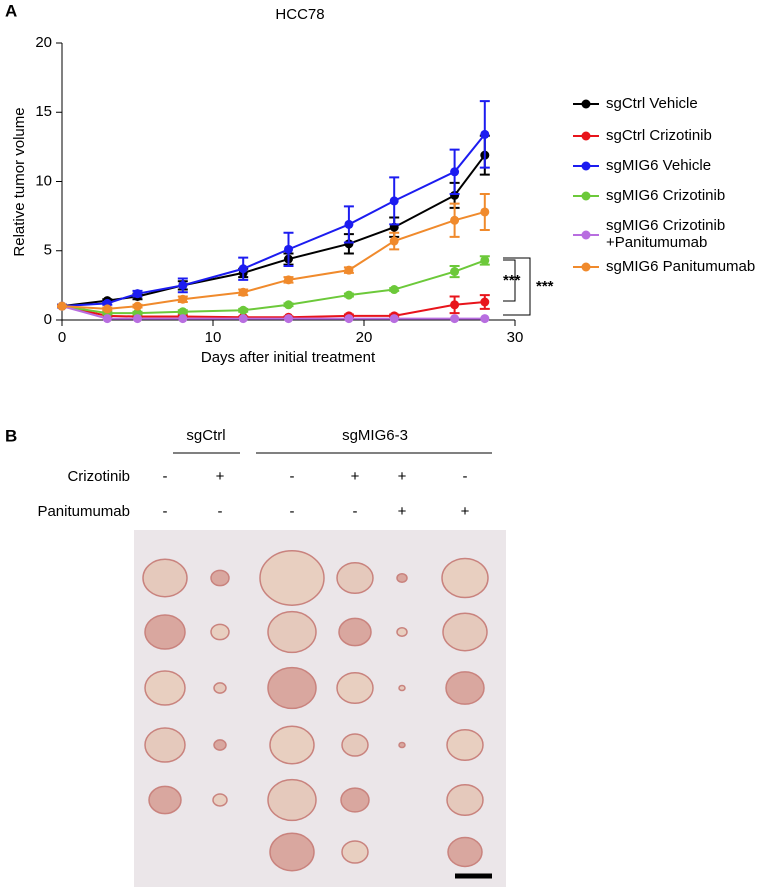 The width and height of the screenshot is (779, 887). I want to click on panel-label: A, so click(11, 10).